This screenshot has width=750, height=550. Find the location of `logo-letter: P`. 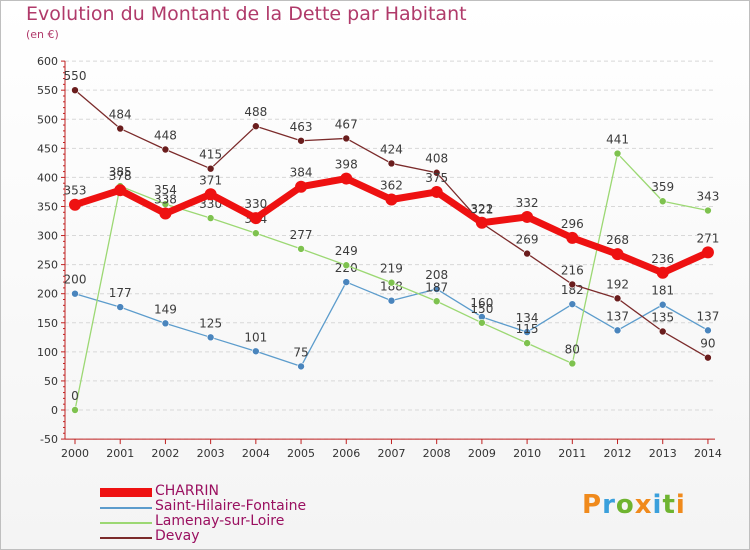

logo-letter: P is located at coordinates (592, 505).